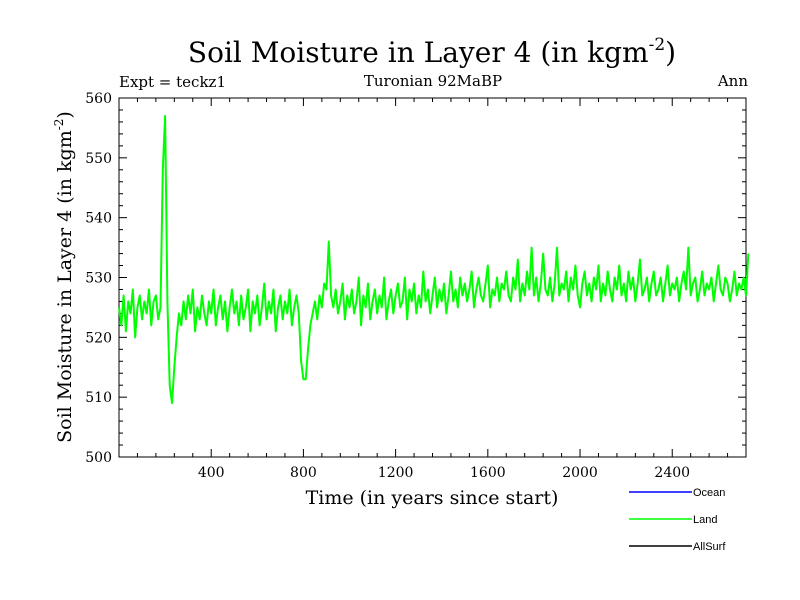  What do you see at coordinates (98, 159) in the screenshot?
I see `y-tick-label: 550` at bounding box center [98, 159].